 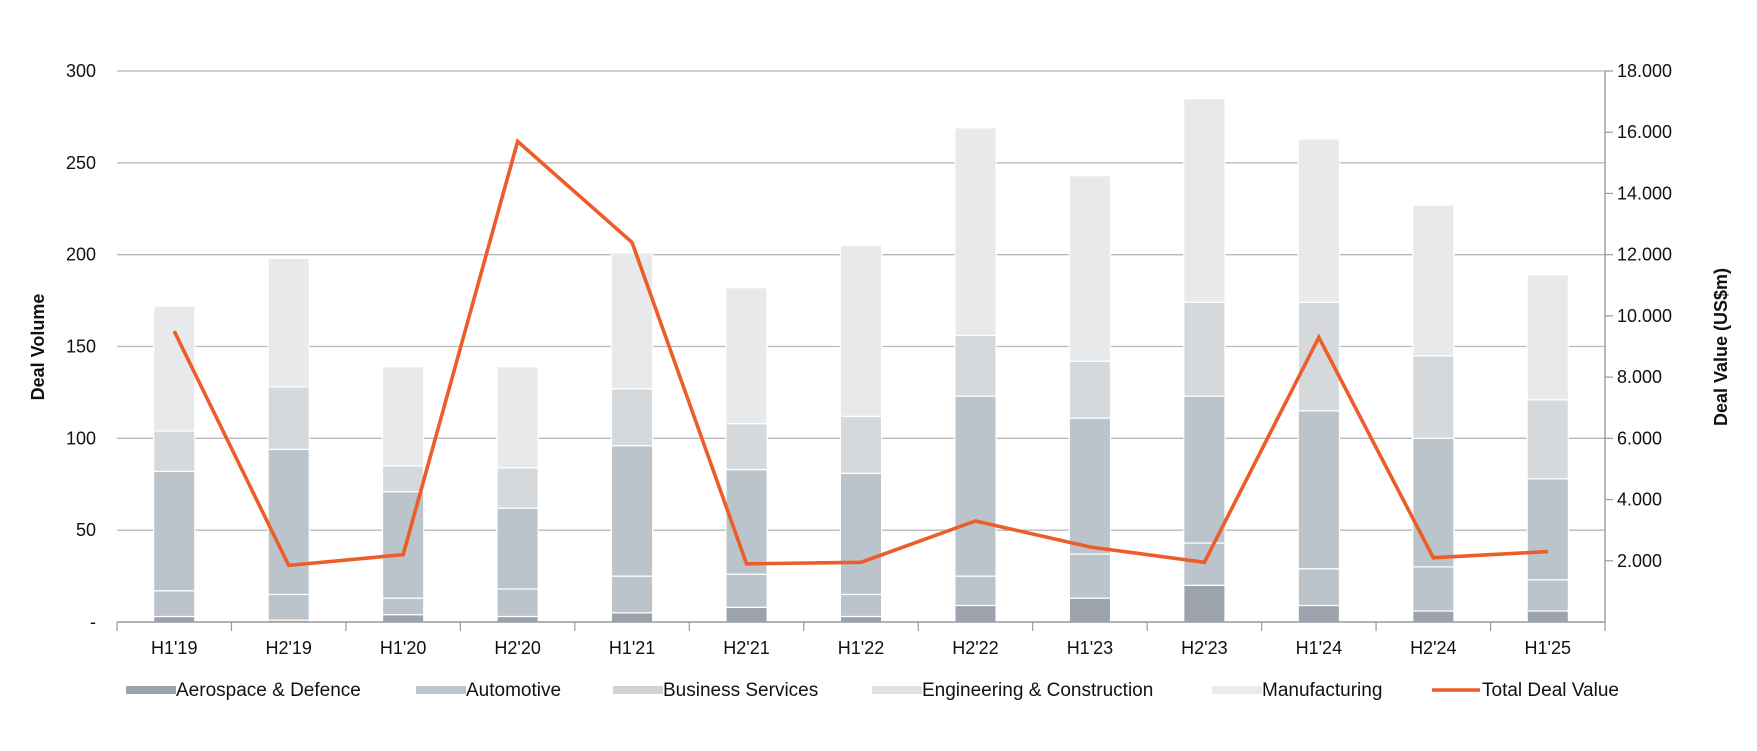 I want to click on category-label: H2'23, so click(x=1204, y=648).